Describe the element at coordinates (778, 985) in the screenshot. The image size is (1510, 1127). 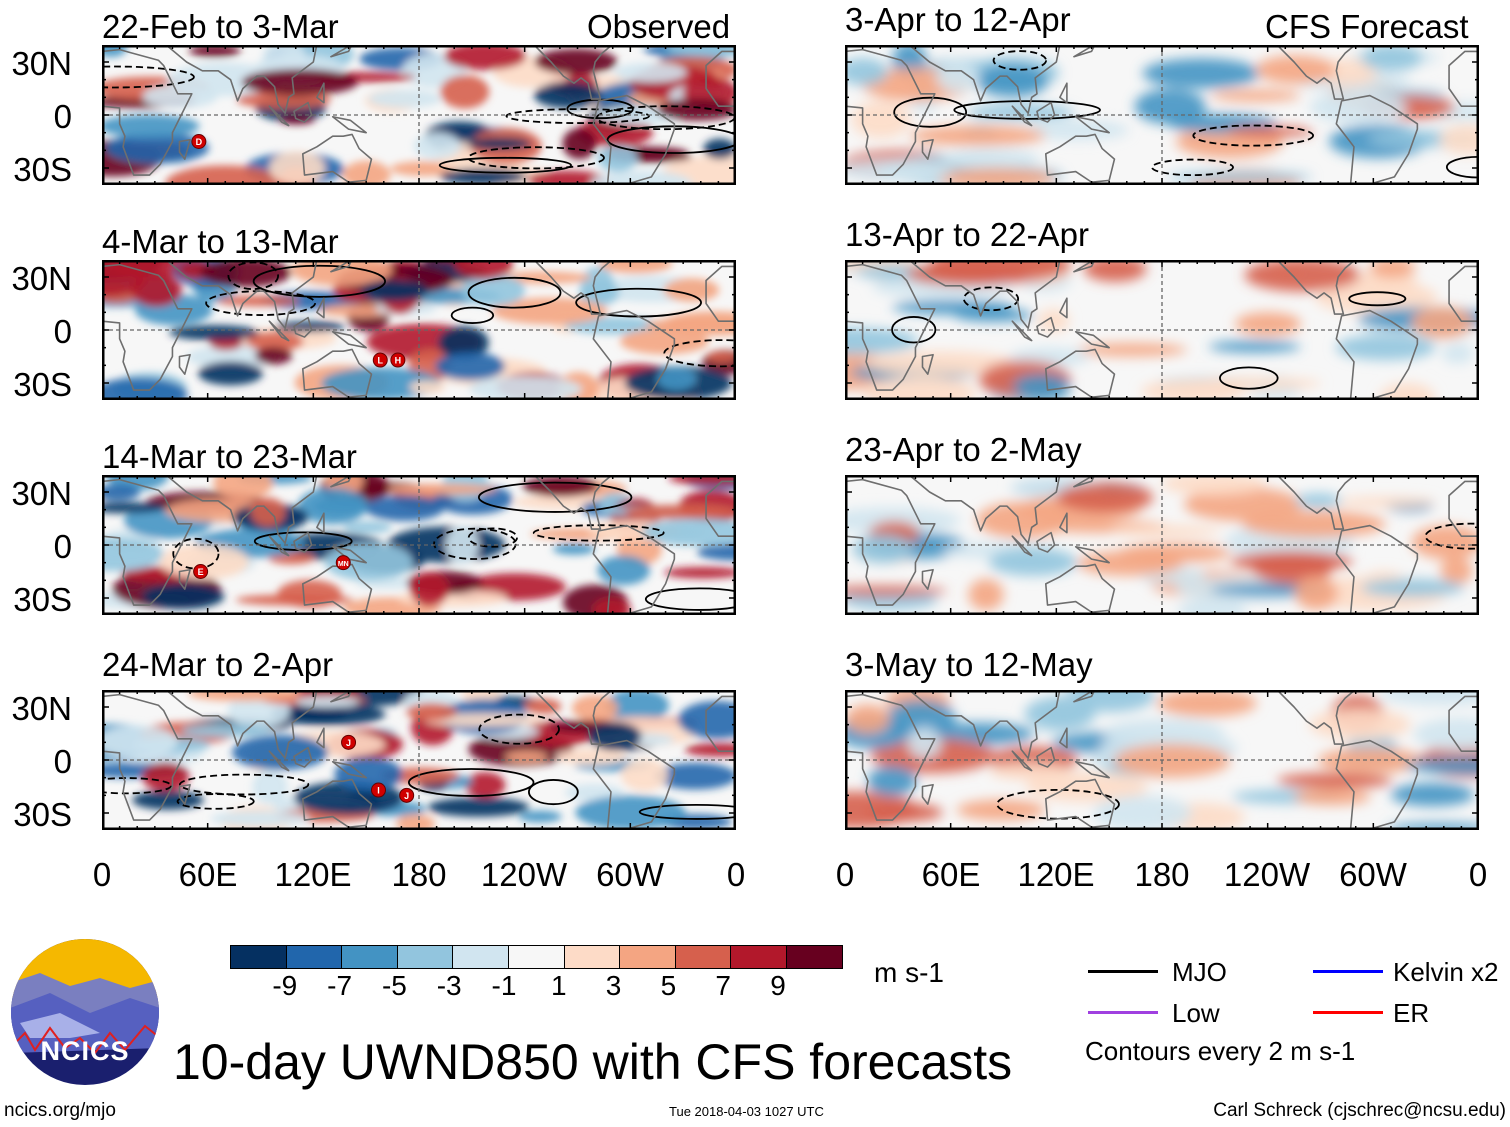
I see `colorbar-tick-label: 9` at that location.